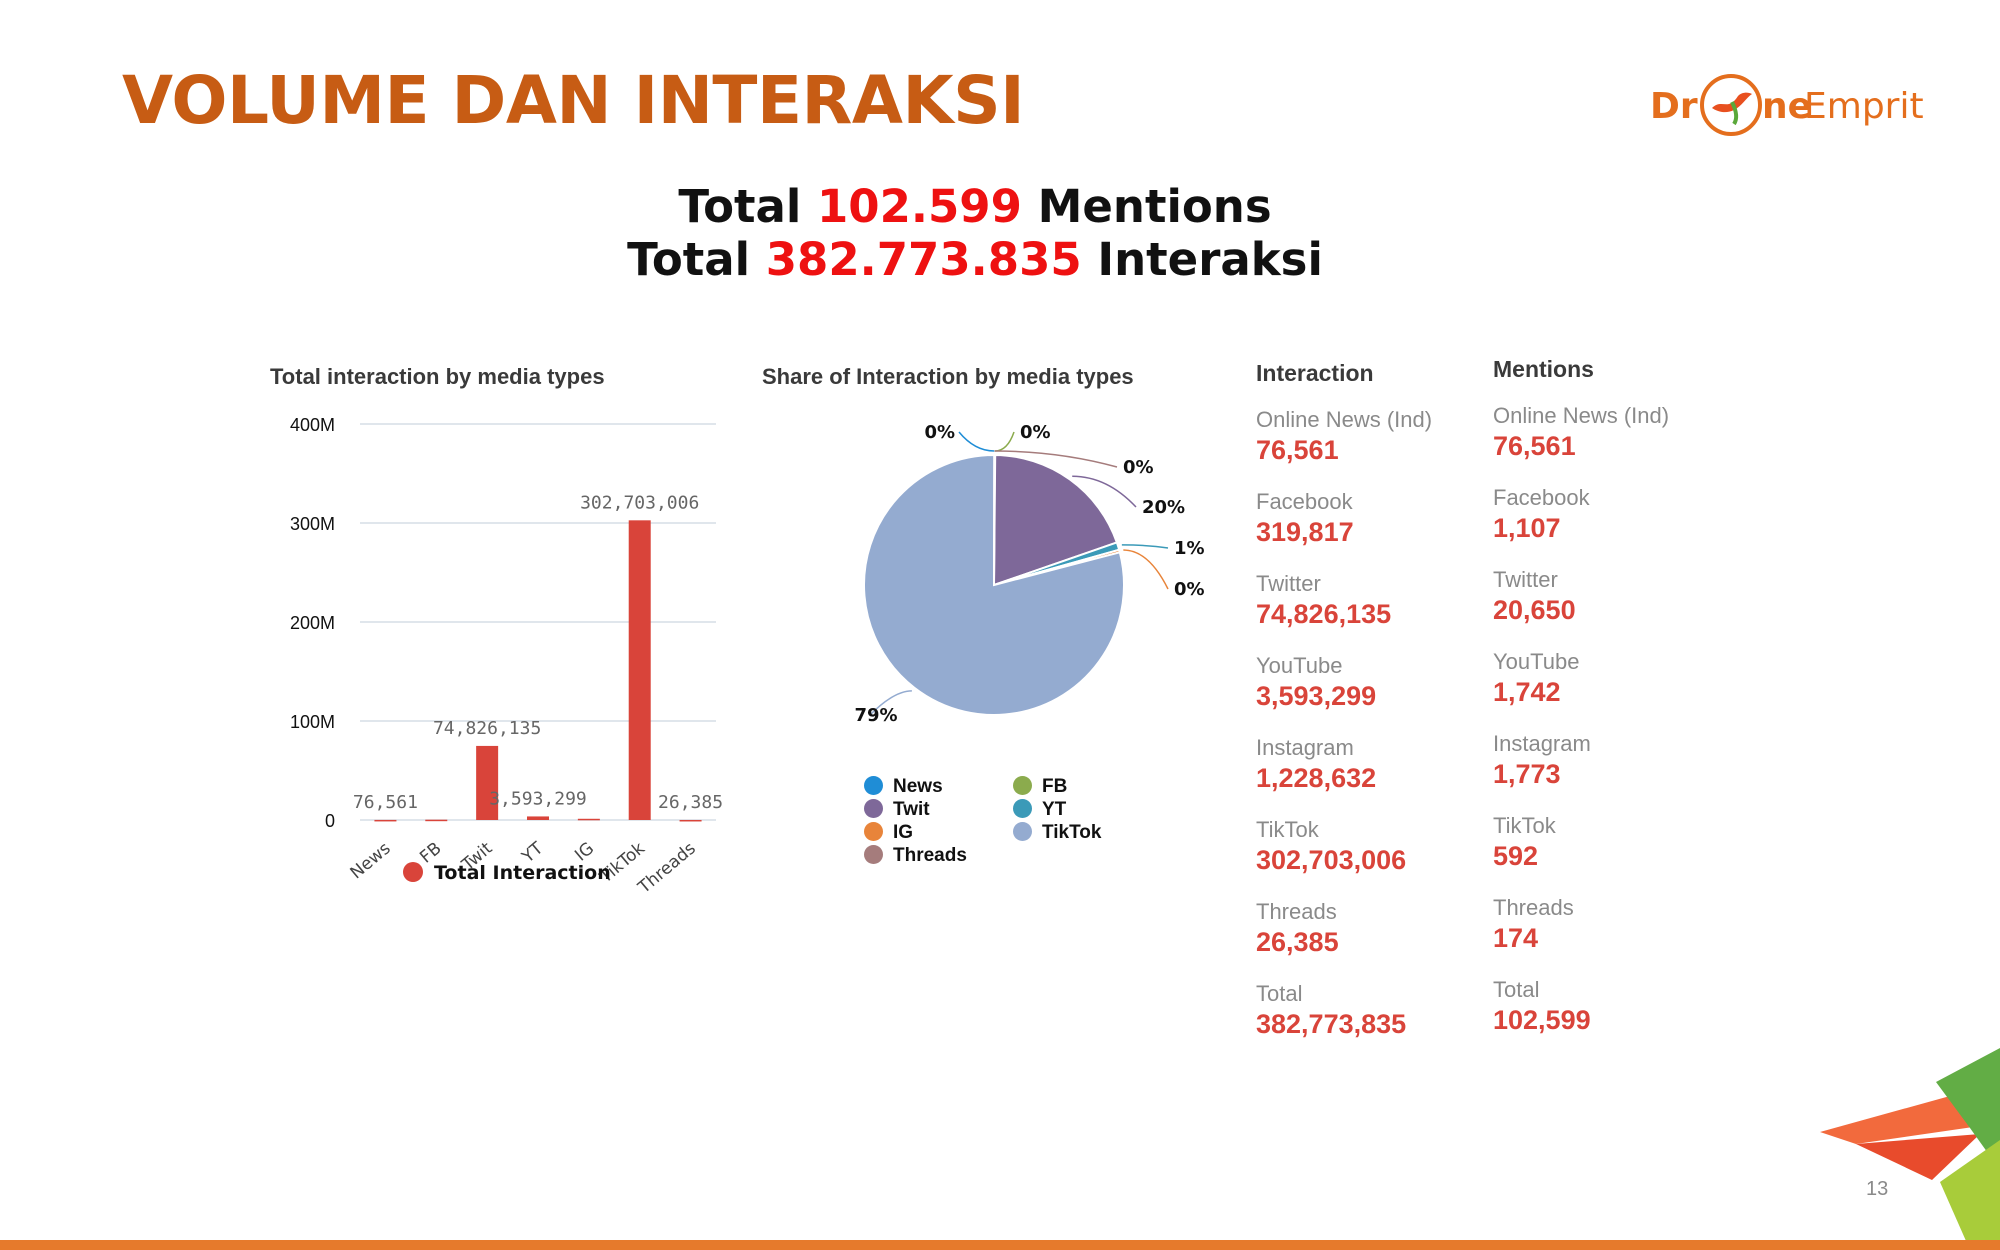  Describe the element at coordinates (538, 818) in the screenshot. I see `bar-yt` at that location.